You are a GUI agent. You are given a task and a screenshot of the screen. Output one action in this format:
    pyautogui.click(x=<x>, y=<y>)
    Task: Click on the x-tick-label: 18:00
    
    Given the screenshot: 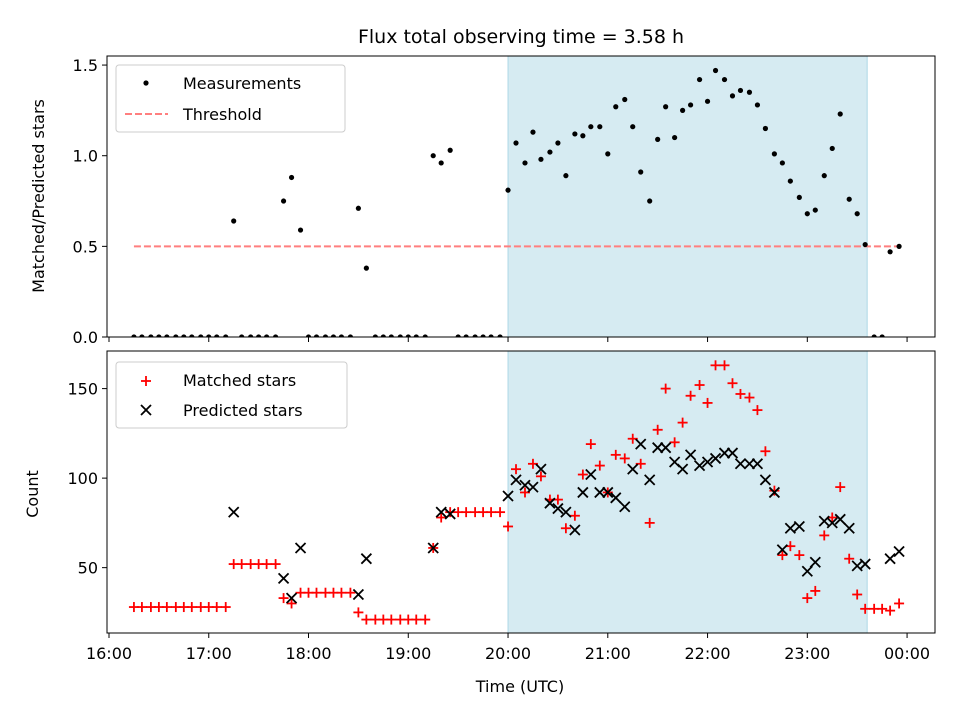 What is the action you would take?
    pyautogui.click(x=308, y=653)
    